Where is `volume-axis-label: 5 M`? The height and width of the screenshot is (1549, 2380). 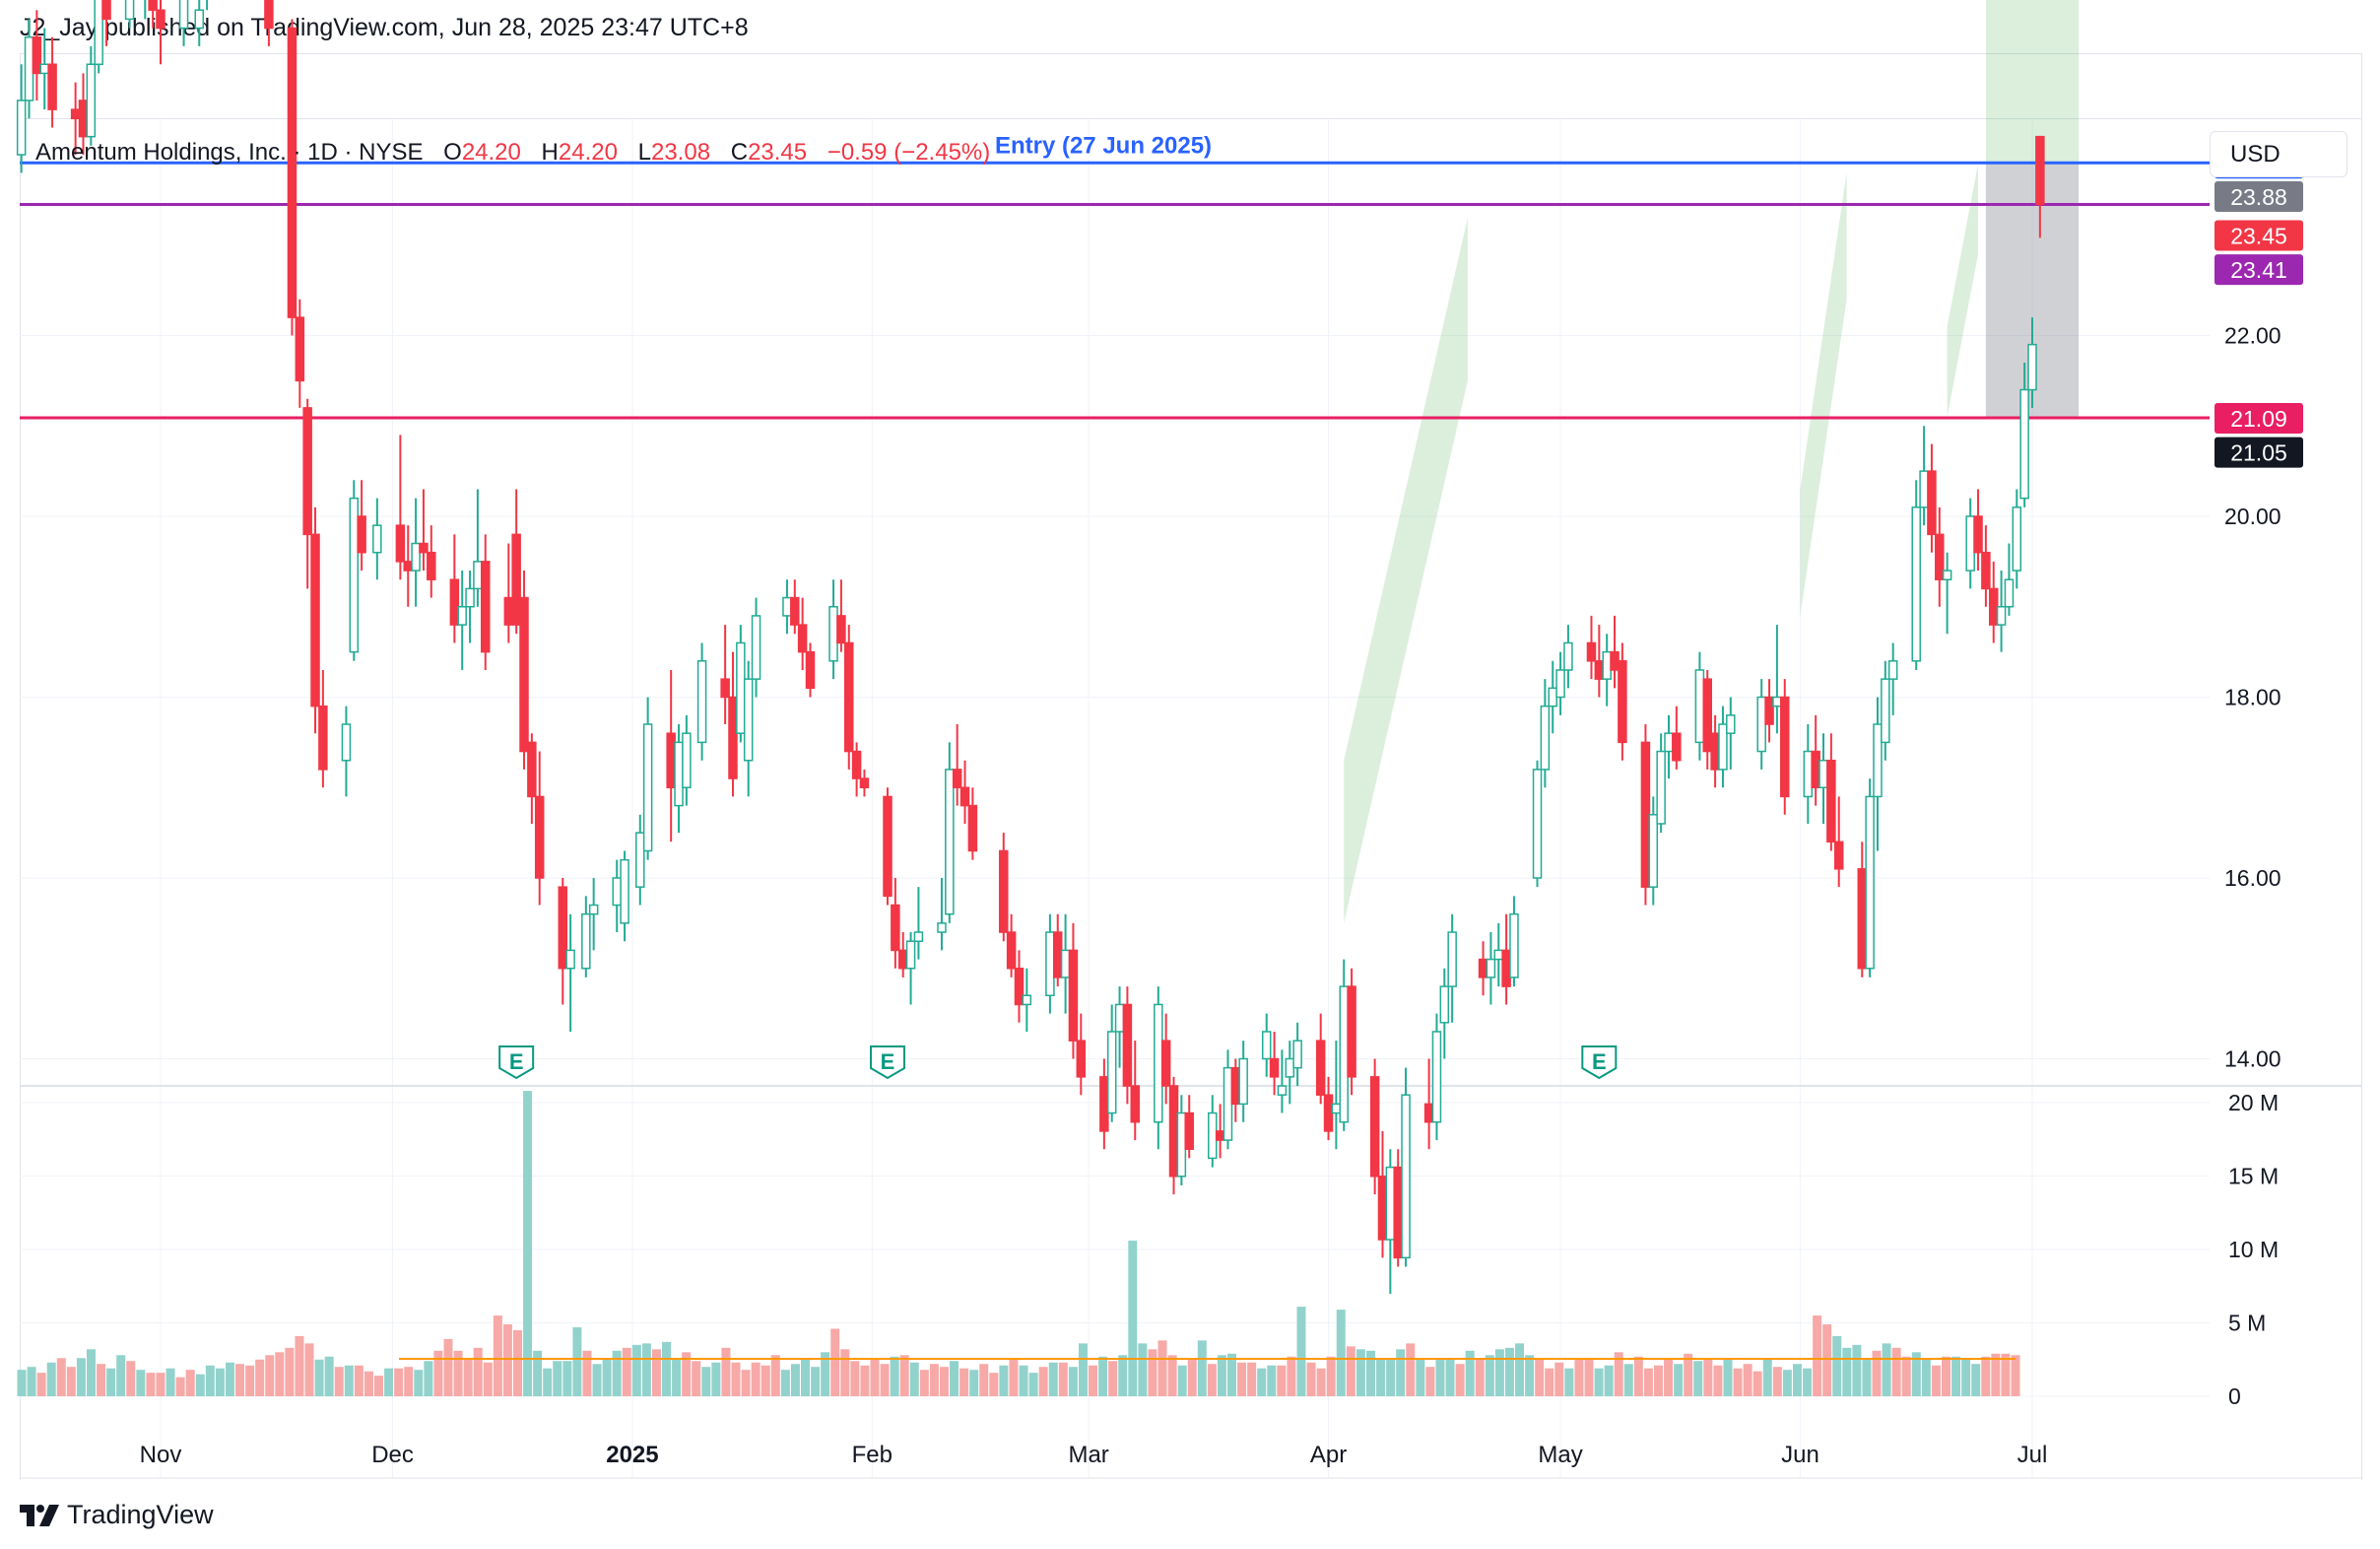 volume-axis-label: 5 M is located at coordinates (2247, 1323).